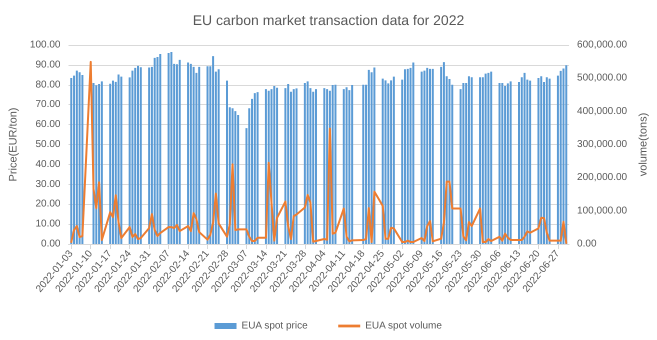 The width and height of the screenshot is (657, 340). Describe the element at coordinates (48, 204) in the screenshot. I see `y-tick-label: 20.00` at that location.